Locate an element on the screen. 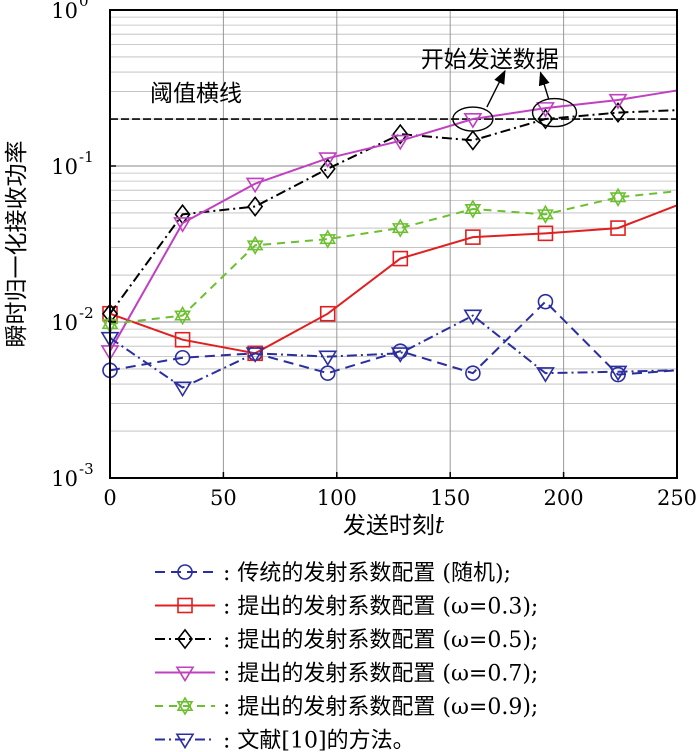  x-axis-title-variable: t is located at coordinates (440, 526).